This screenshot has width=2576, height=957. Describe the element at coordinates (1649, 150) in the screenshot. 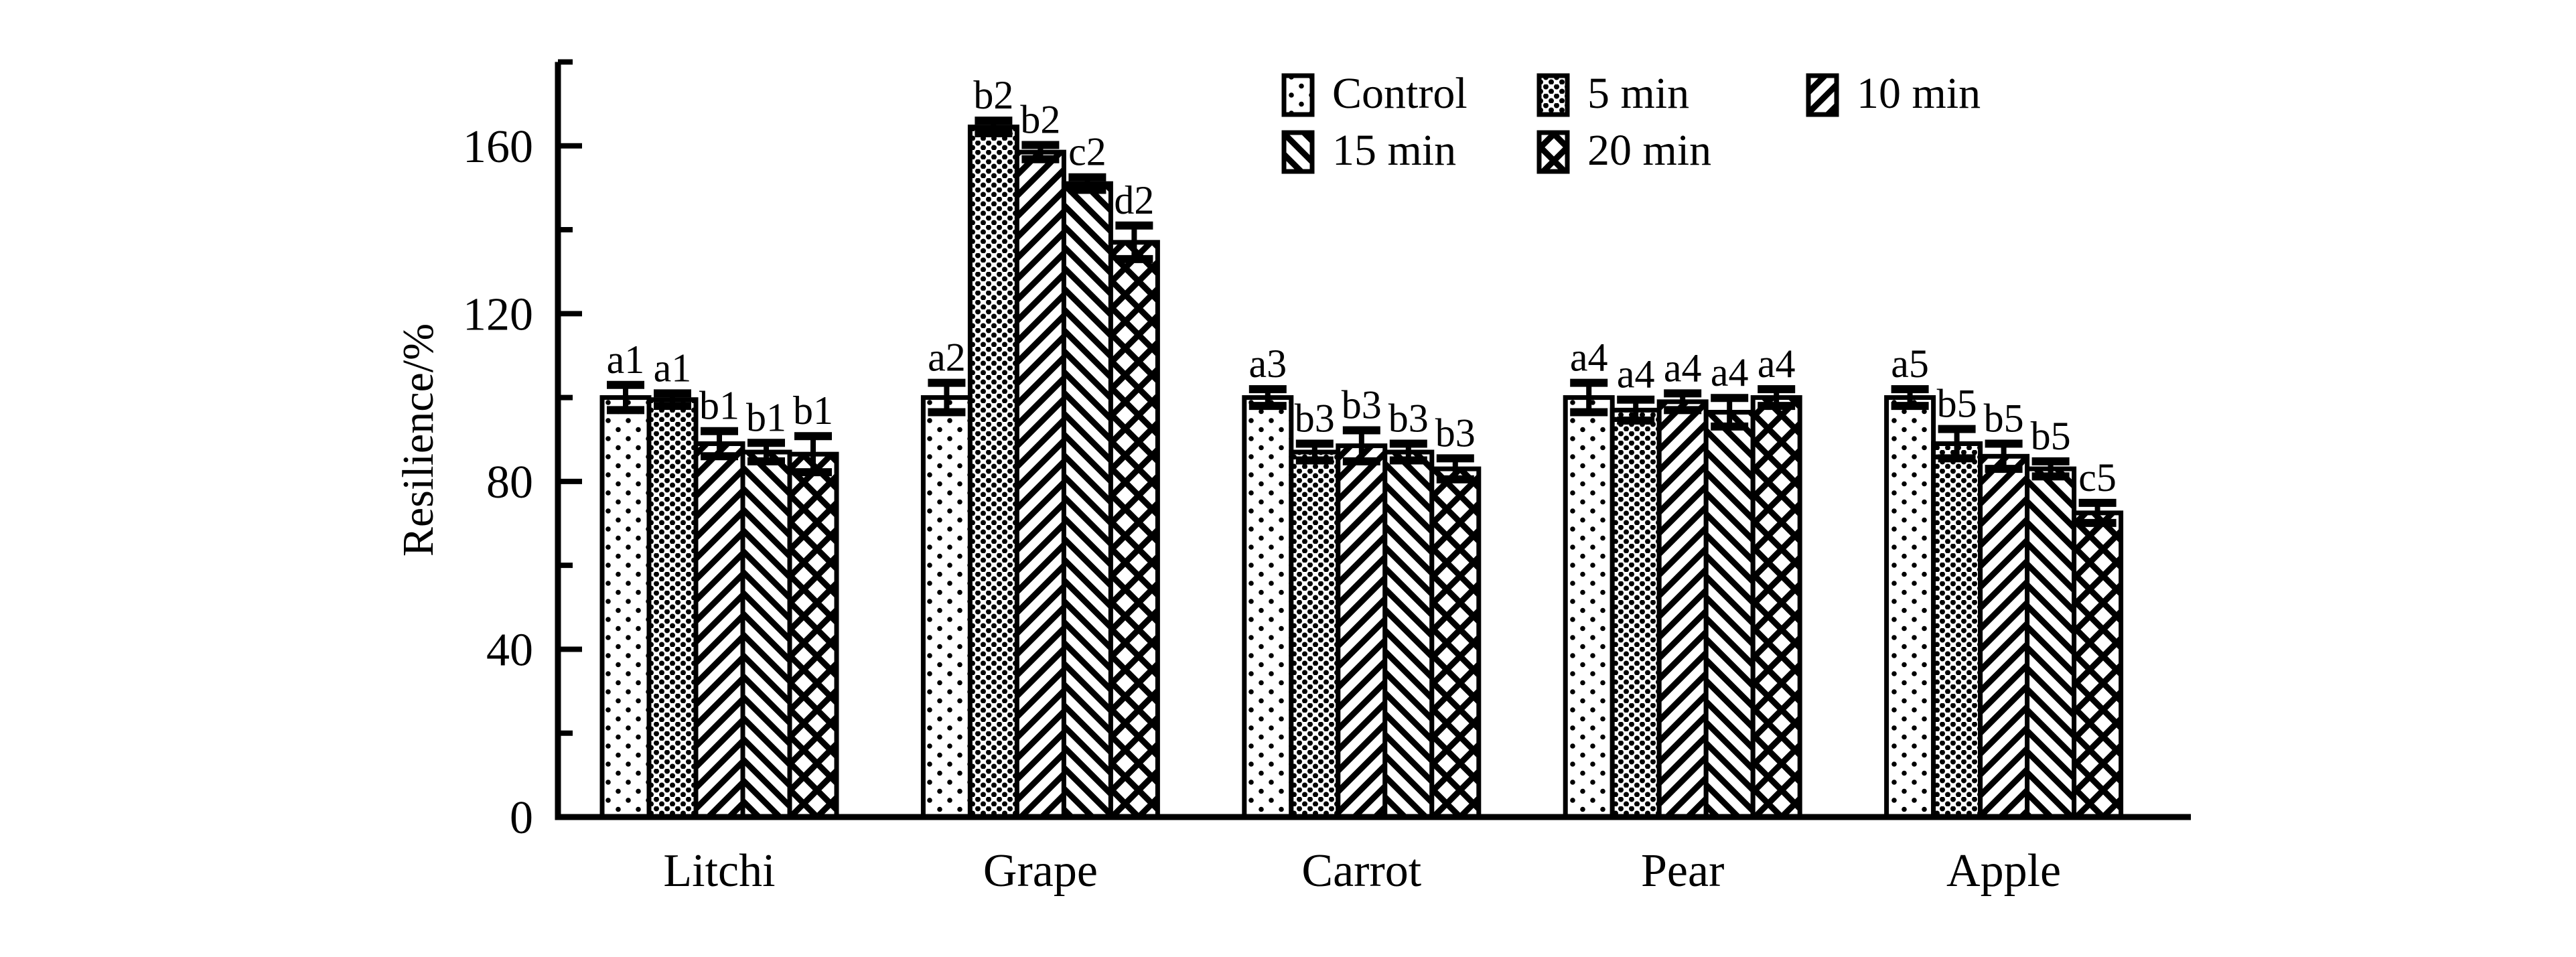

I see `legend-item-20-min-label: 20 min` at that location.